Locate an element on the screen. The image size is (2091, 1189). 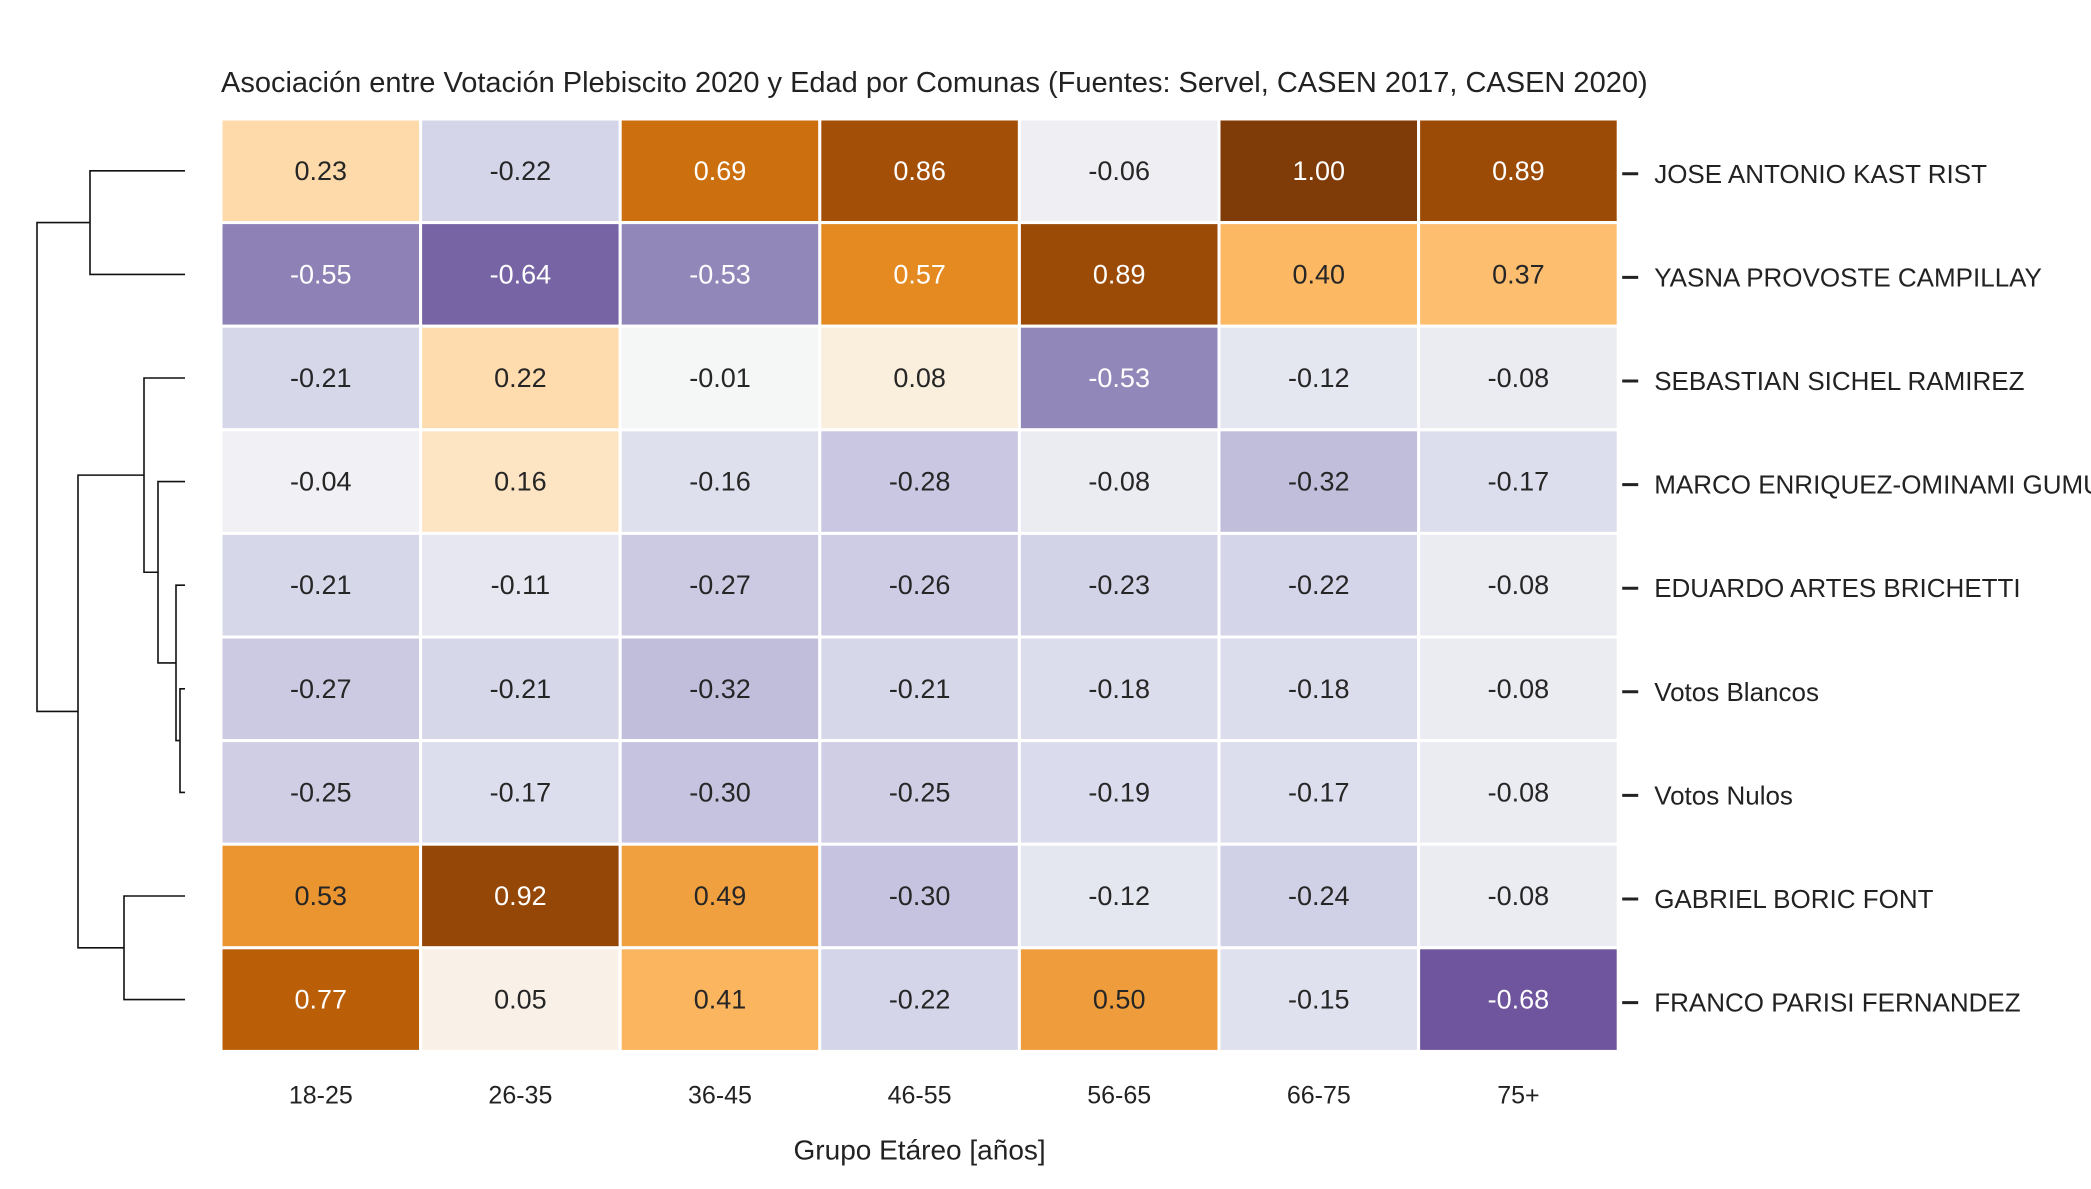
column-tick-label: 26-35 is located at coordinates (520, 1095).